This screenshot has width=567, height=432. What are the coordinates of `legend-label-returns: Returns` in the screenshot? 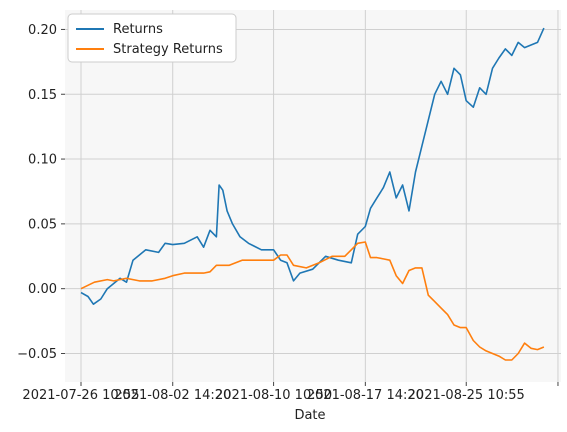 It's located at (138, 29).